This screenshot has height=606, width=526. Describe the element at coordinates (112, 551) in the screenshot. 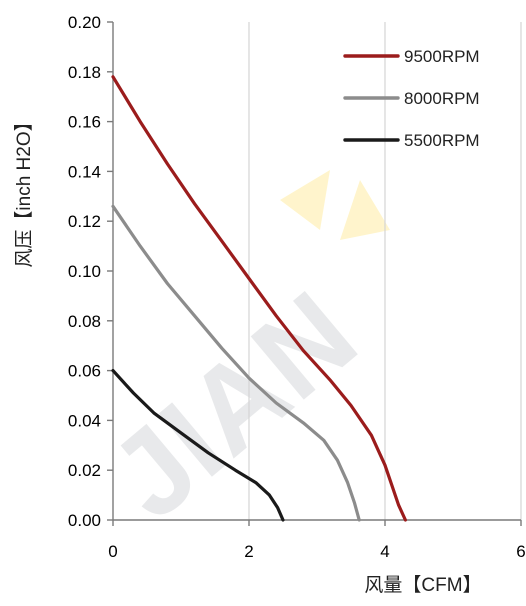

I see `x-tick-label: 0` at that location.